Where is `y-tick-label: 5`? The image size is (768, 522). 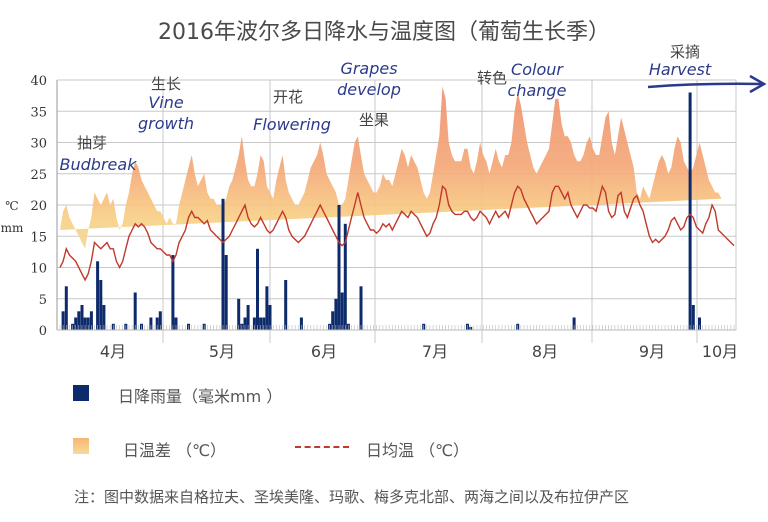
y-tick-label: 5 is located at coordinates (43, 300).